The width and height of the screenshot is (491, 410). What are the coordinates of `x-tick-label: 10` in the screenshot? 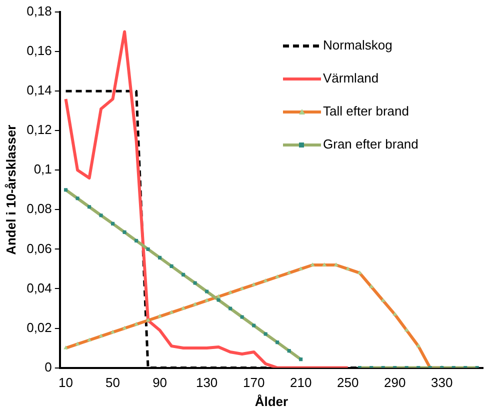 It's located at (66, 382).